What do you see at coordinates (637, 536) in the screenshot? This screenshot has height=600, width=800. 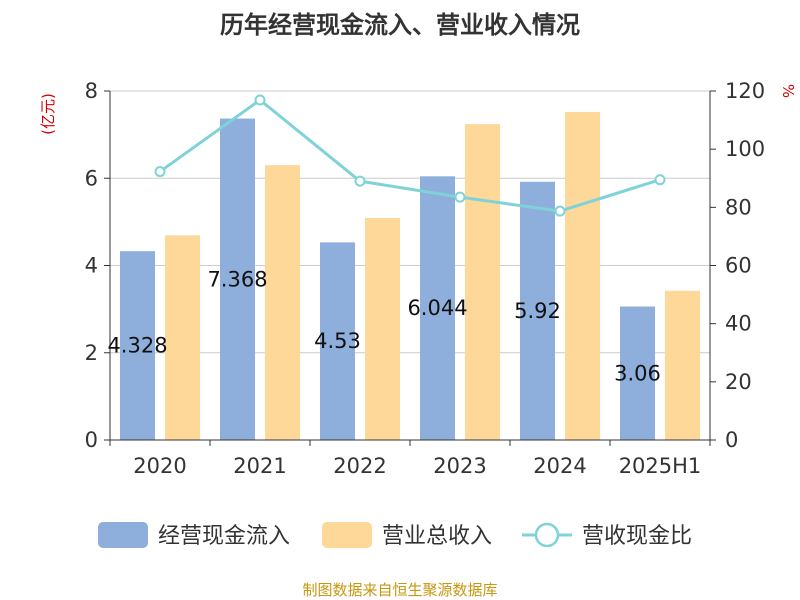 I see `legend-ratio-label: 营收现金比` at bounding box center [637, 536].